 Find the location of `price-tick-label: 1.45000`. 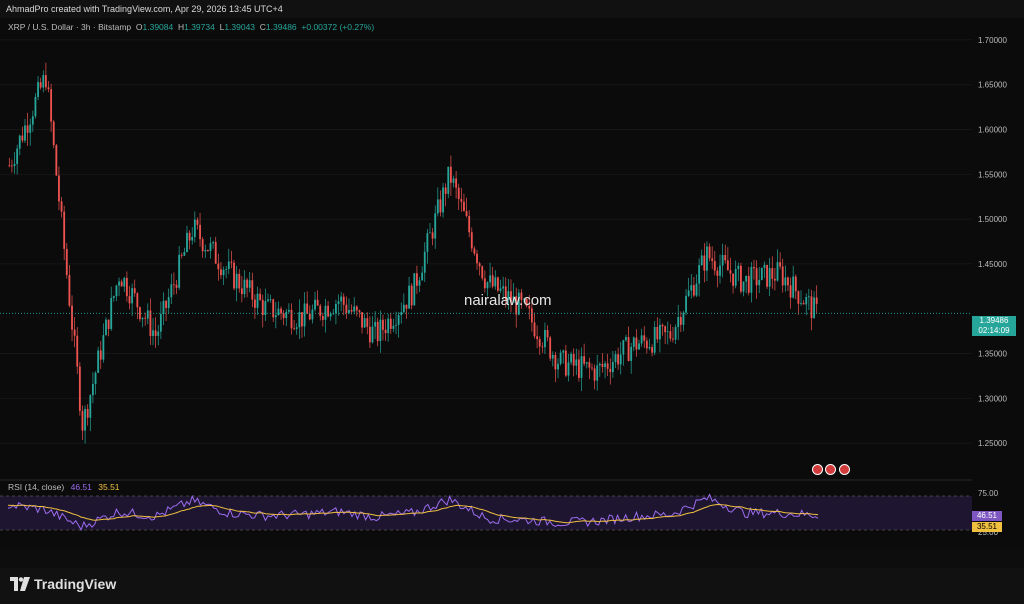

price-tick-label: 1.45000 is located at coordinates (992, 264).